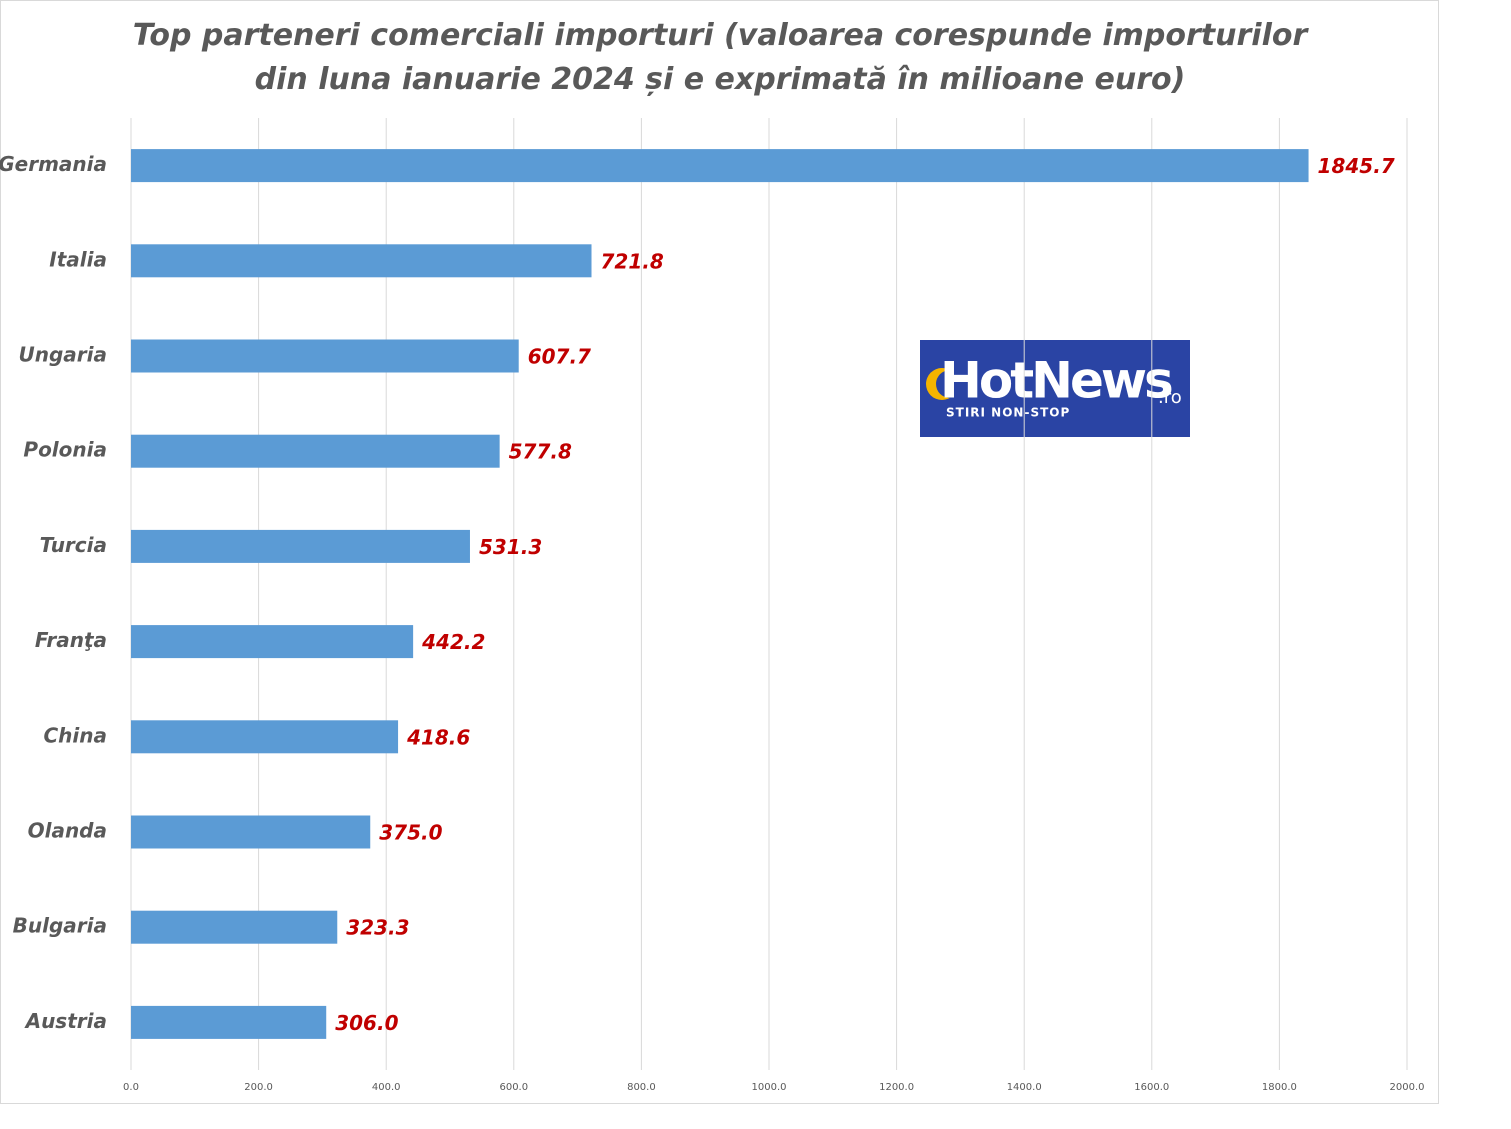  What do you see at coordinates (65, 450) in the screenshot?
I see `y-tick-label: Polonia` at bounding box center [65, 450].